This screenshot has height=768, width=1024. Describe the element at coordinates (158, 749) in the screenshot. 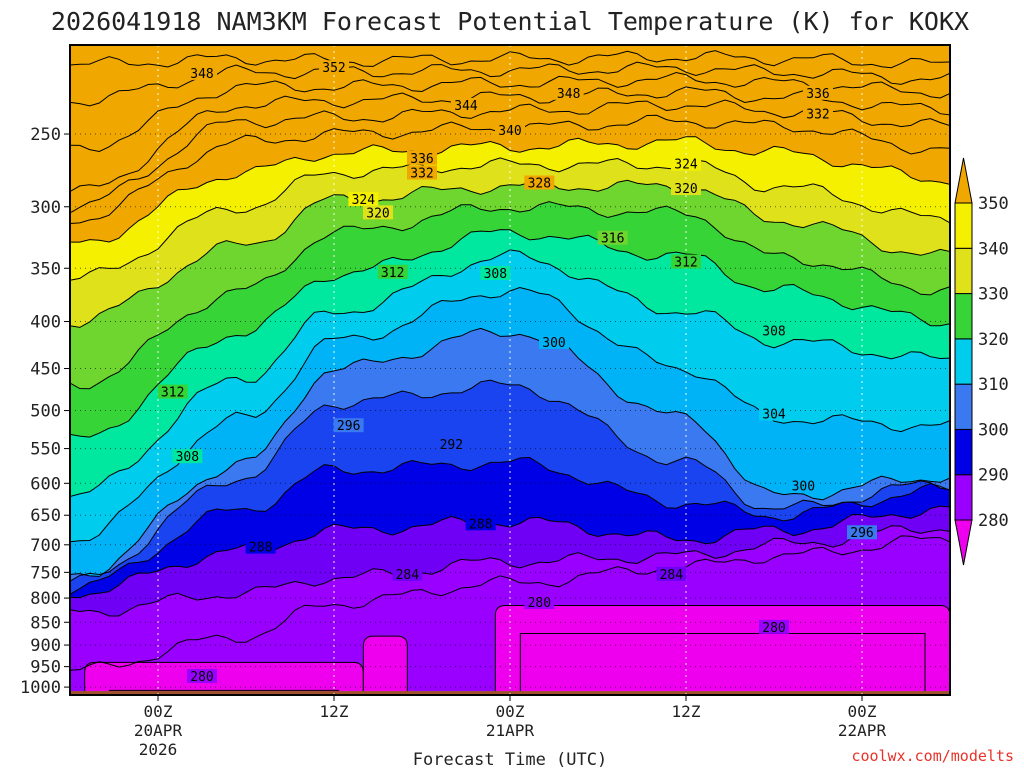

I see `x-tick-label: 2026` at that location.